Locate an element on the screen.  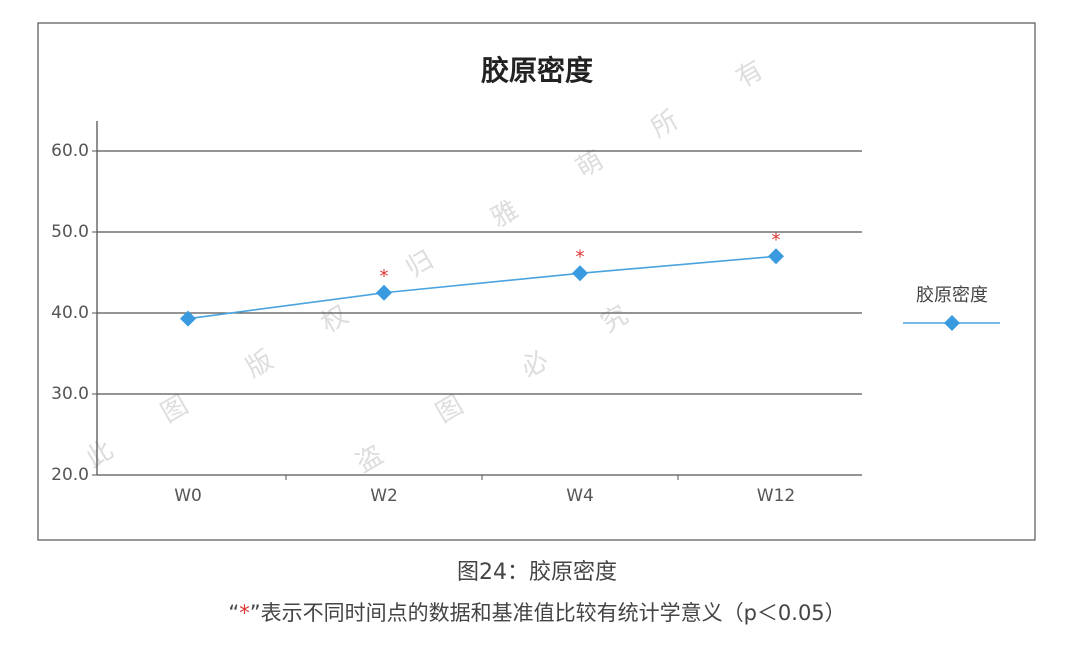
caption-note: “*”表示不同时间点的数据和基准值比较有统计学意义（p＜0.05） is located at coordinates (536, 613).